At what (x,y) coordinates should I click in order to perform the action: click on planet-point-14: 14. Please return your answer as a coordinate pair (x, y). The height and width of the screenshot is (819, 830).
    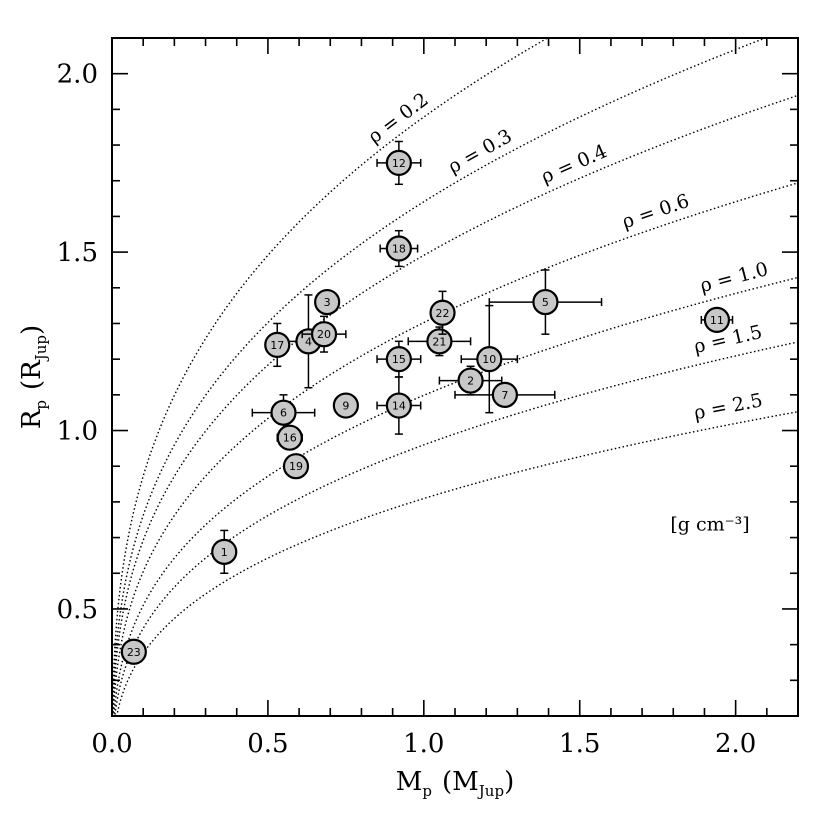
    Looking at the image, I should click on (399, 405).